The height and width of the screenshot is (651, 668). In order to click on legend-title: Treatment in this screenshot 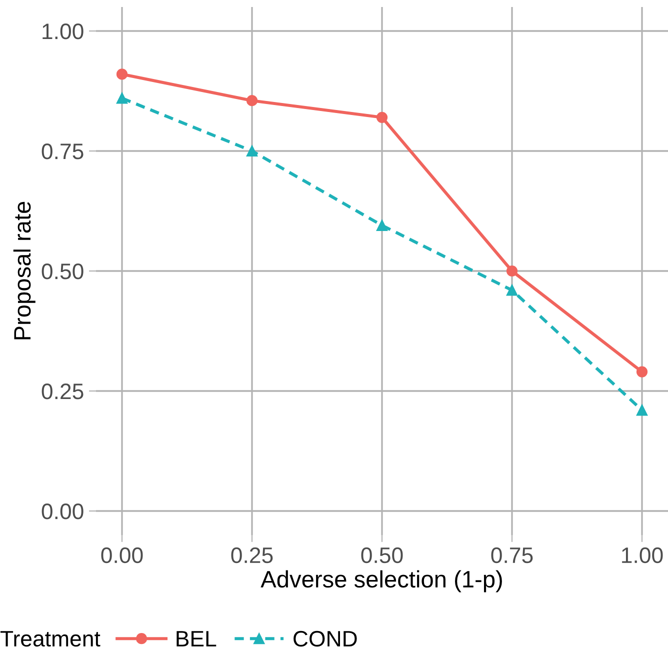, I will do `click(50, 639)`.